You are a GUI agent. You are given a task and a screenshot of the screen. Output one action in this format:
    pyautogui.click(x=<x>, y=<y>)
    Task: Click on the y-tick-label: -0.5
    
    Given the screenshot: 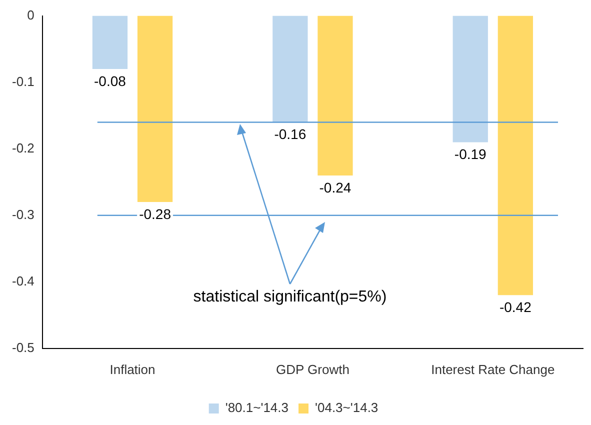 What is the action you would take?
    pyautogui.click(x=23, y=347)
    